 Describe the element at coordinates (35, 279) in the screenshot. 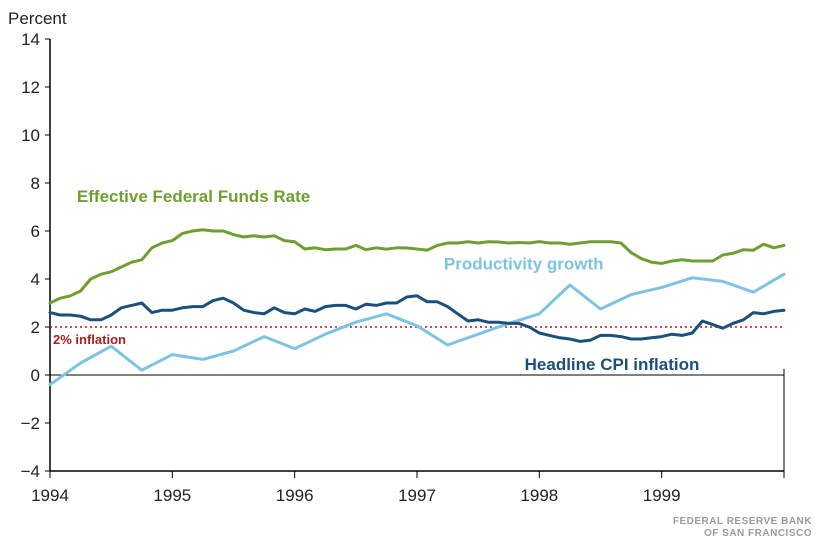

I see `y-tick-label: 4` at that location.